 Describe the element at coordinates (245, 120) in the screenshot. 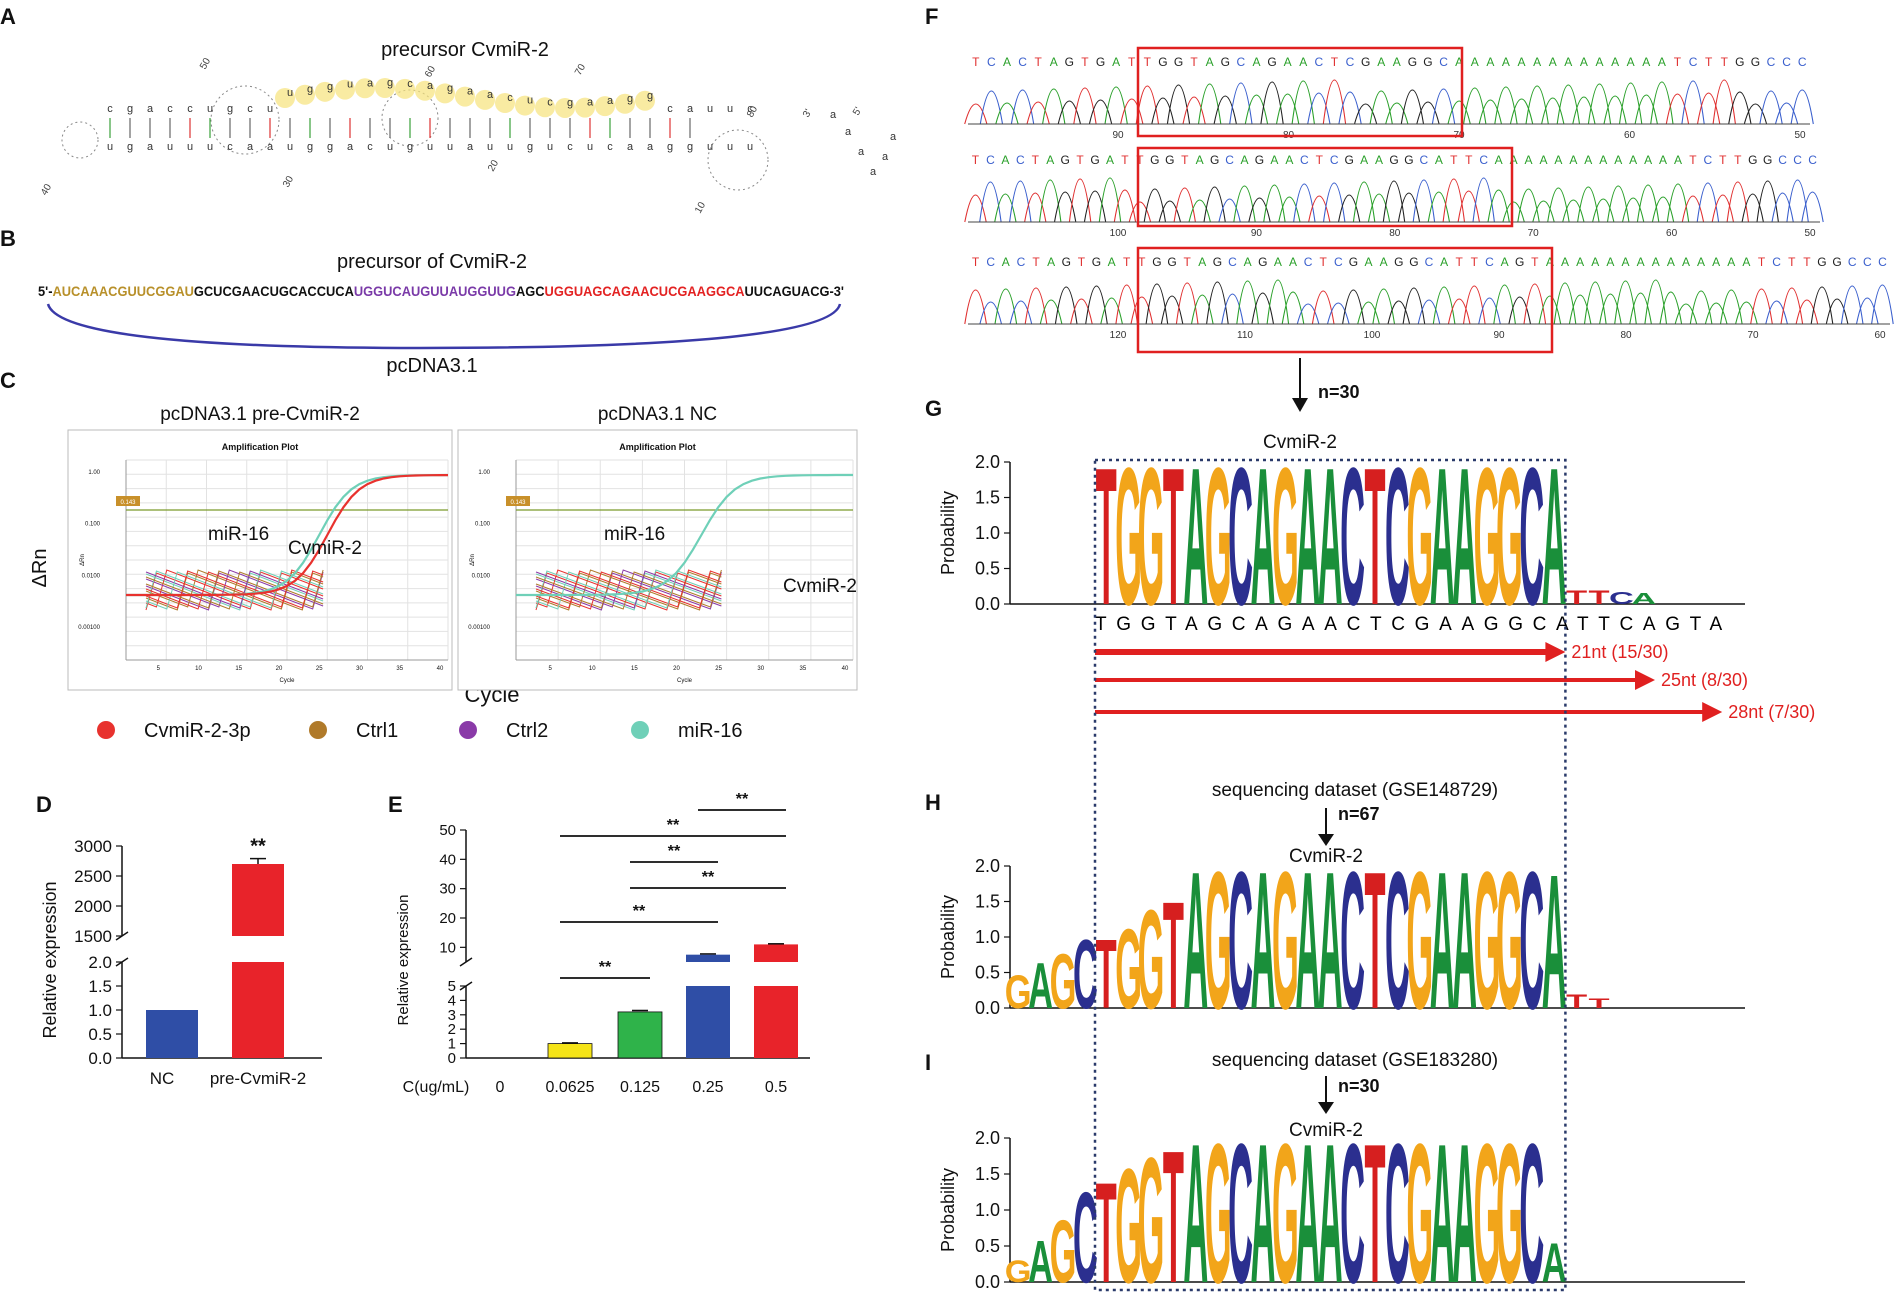

I see `loop-left` at that location.